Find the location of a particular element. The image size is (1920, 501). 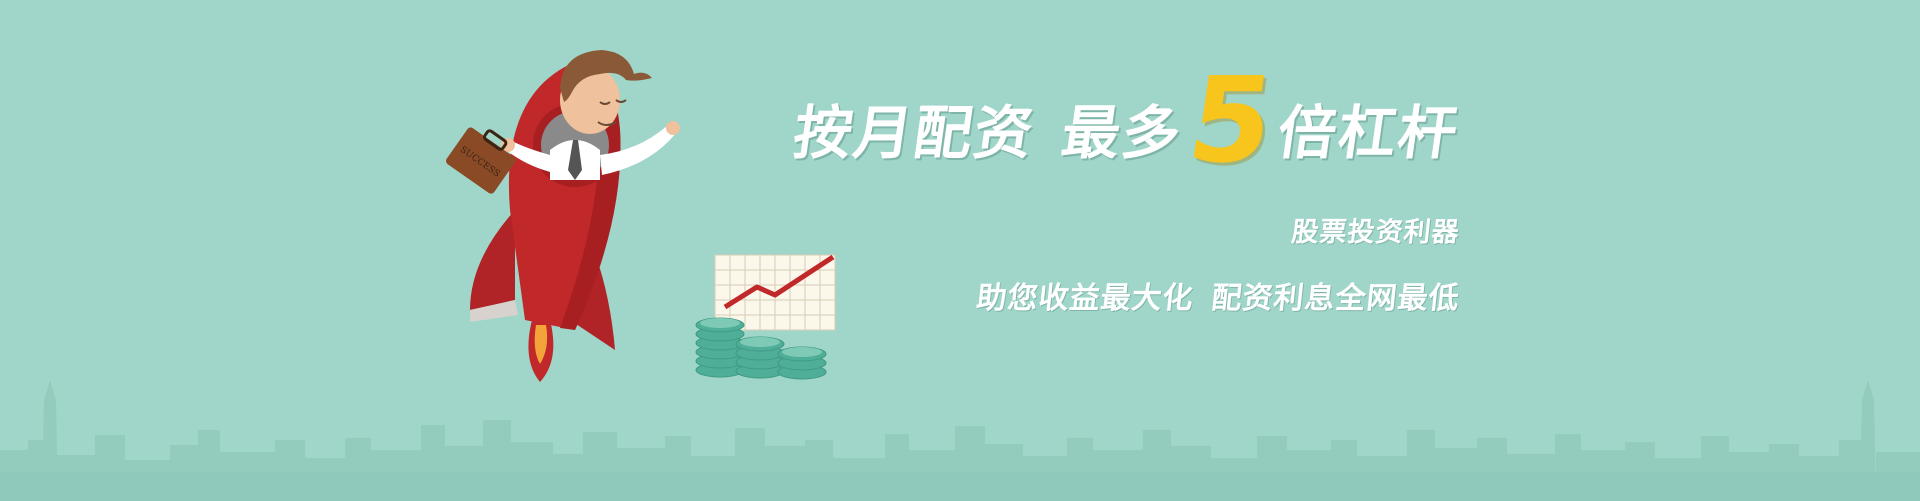

headline: 按月配资 最多5倍杠杆 is located at coordinates (1128, 120).